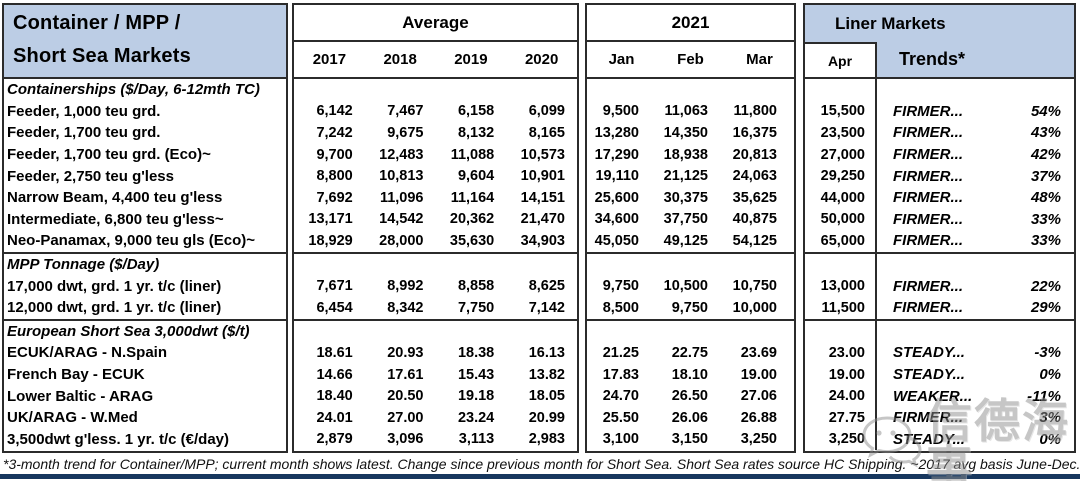 The height and width of the screenshot is (481, 1080). Describe the element at coordinates (76, 375) in the screenshot. I see `row-label: French Bay - ECUK` at that location.